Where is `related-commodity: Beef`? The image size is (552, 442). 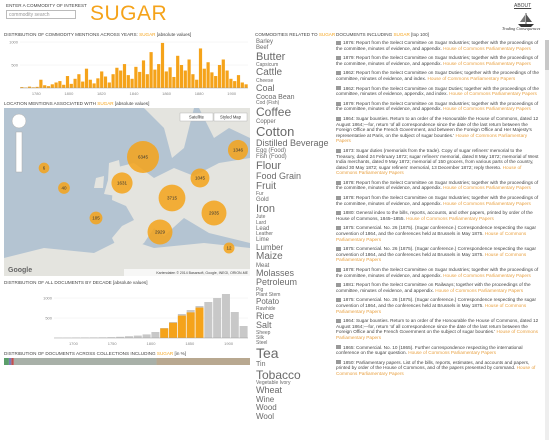
related-commodity: Beef is located at coordinates (262, 48).